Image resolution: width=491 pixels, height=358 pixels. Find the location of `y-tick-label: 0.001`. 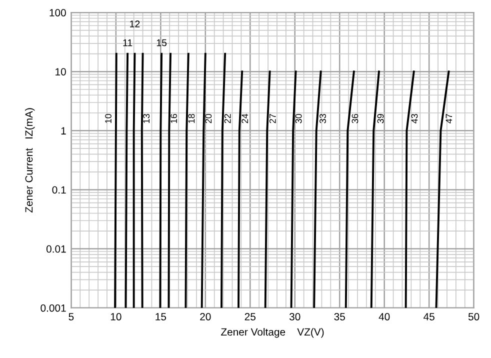

y-tick-label: 0.001 is located at coordinates (53, 308).